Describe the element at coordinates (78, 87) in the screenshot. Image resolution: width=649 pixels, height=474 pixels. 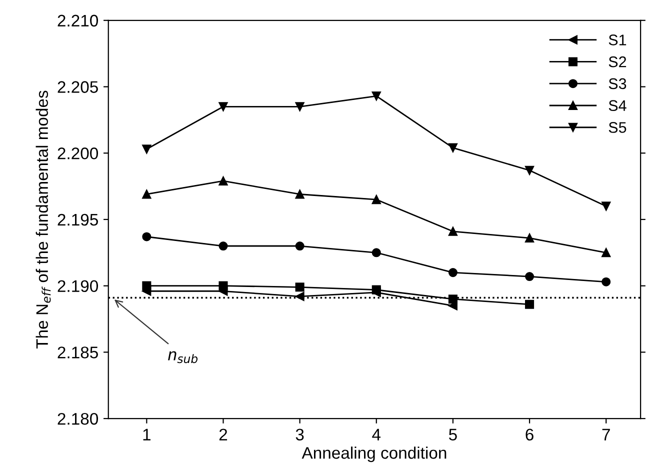
I see `y-tick-label: 2.205` at that location.